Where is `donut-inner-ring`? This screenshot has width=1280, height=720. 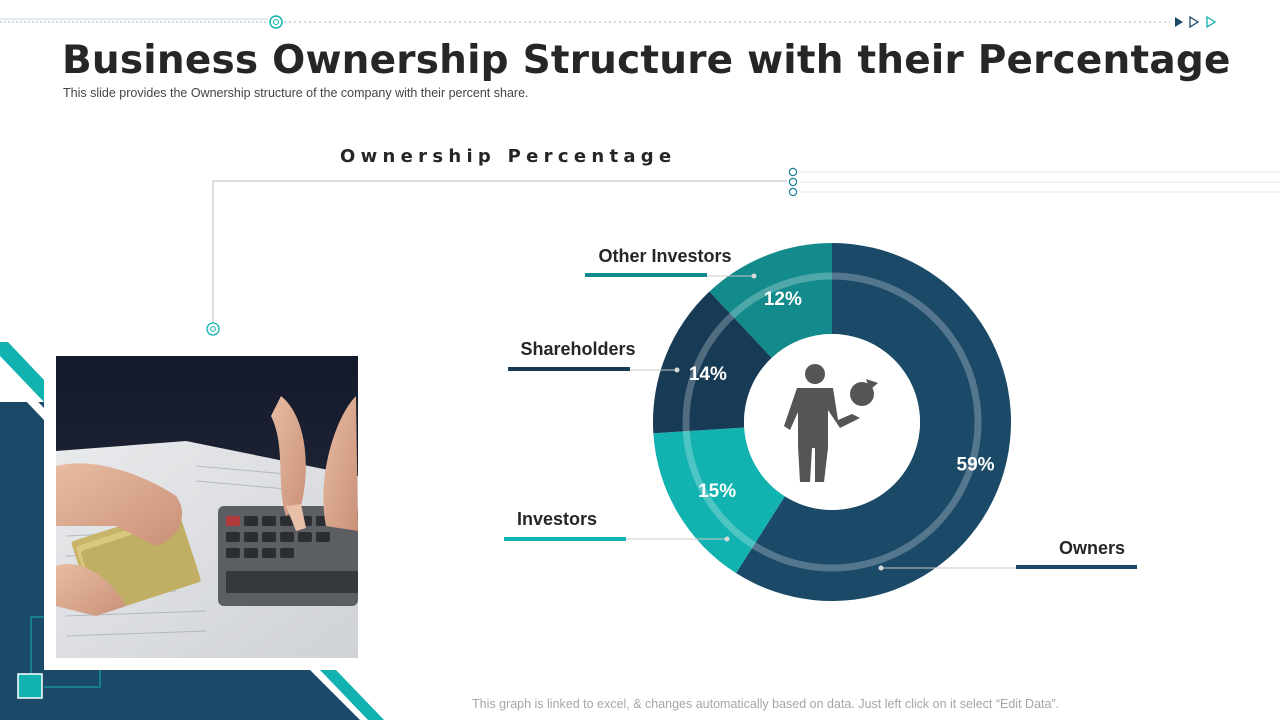
donut-inner-ring is located at coordinates (832, 422).